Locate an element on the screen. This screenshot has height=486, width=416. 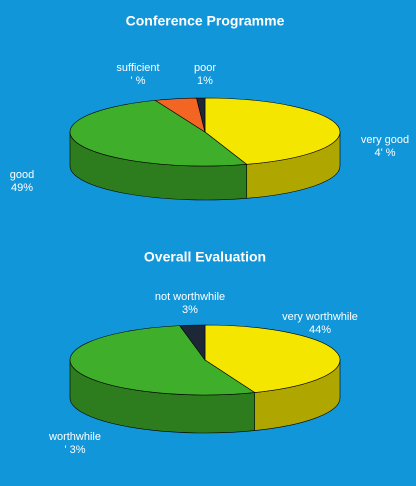
slice-label: very worthwhile is located at coordinates (320, 317).